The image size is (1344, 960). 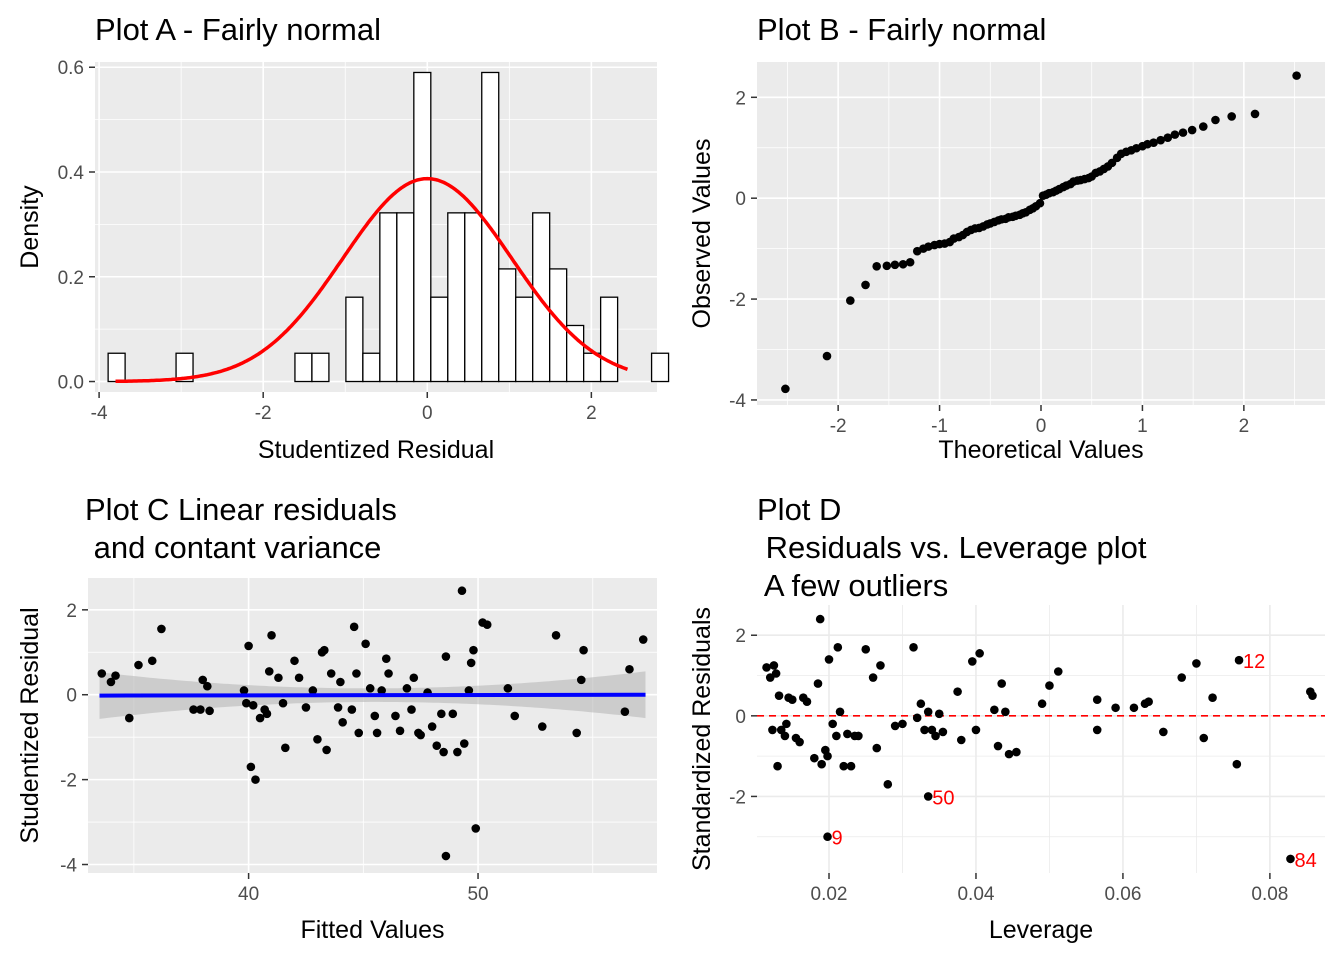 I want to click on x-tick-label: 0.02, so click(x=829, y=894).